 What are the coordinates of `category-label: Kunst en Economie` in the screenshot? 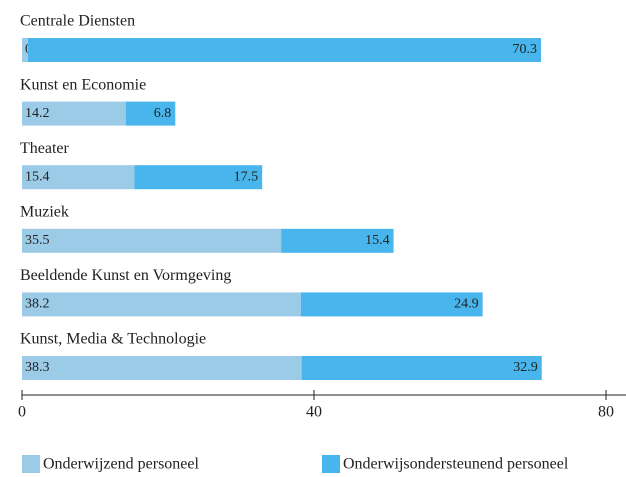 It's located at (83, 84).